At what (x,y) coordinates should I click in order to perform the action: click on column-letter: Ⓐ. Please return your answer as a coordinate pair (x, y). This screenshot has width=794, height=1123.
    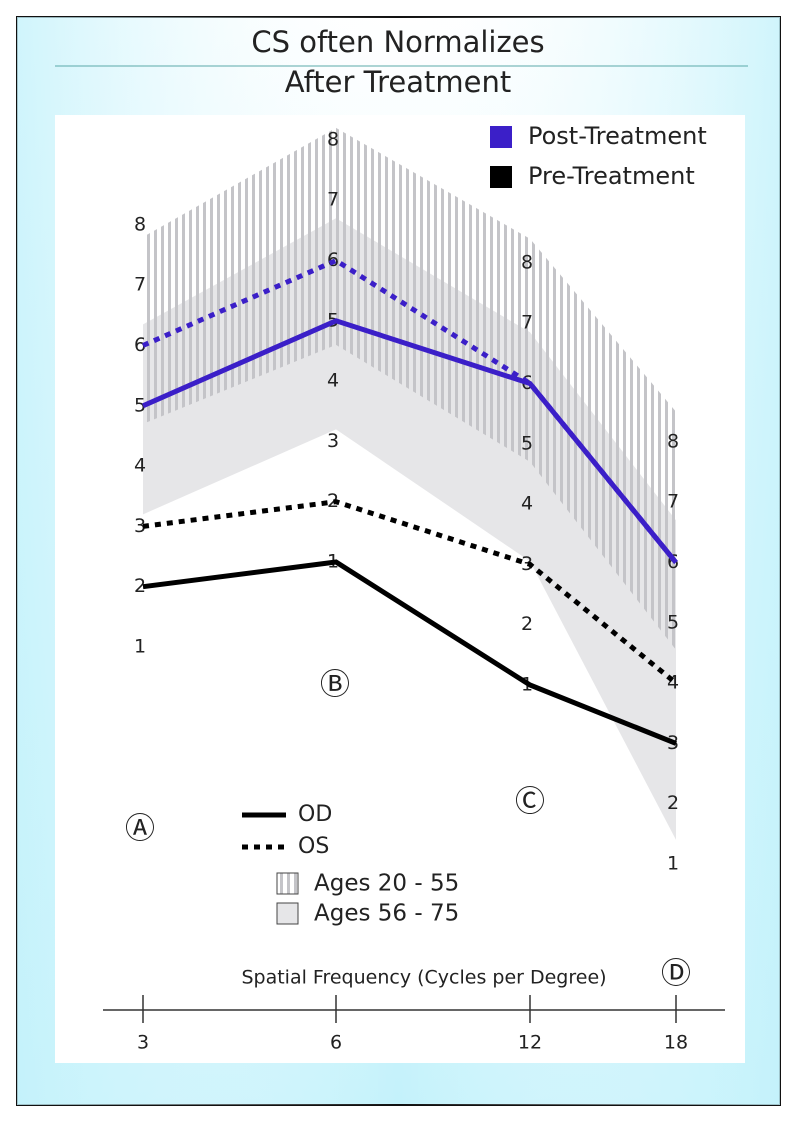
    Looking at the image, I should click on (140, 829).